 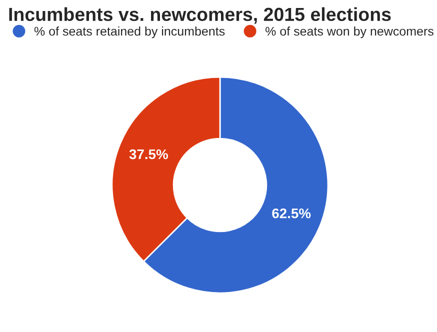 What do you see at coordinates (148, 154) in the screenshot?
I see `data-label: 37.5%` at bounding box center [148, 154].